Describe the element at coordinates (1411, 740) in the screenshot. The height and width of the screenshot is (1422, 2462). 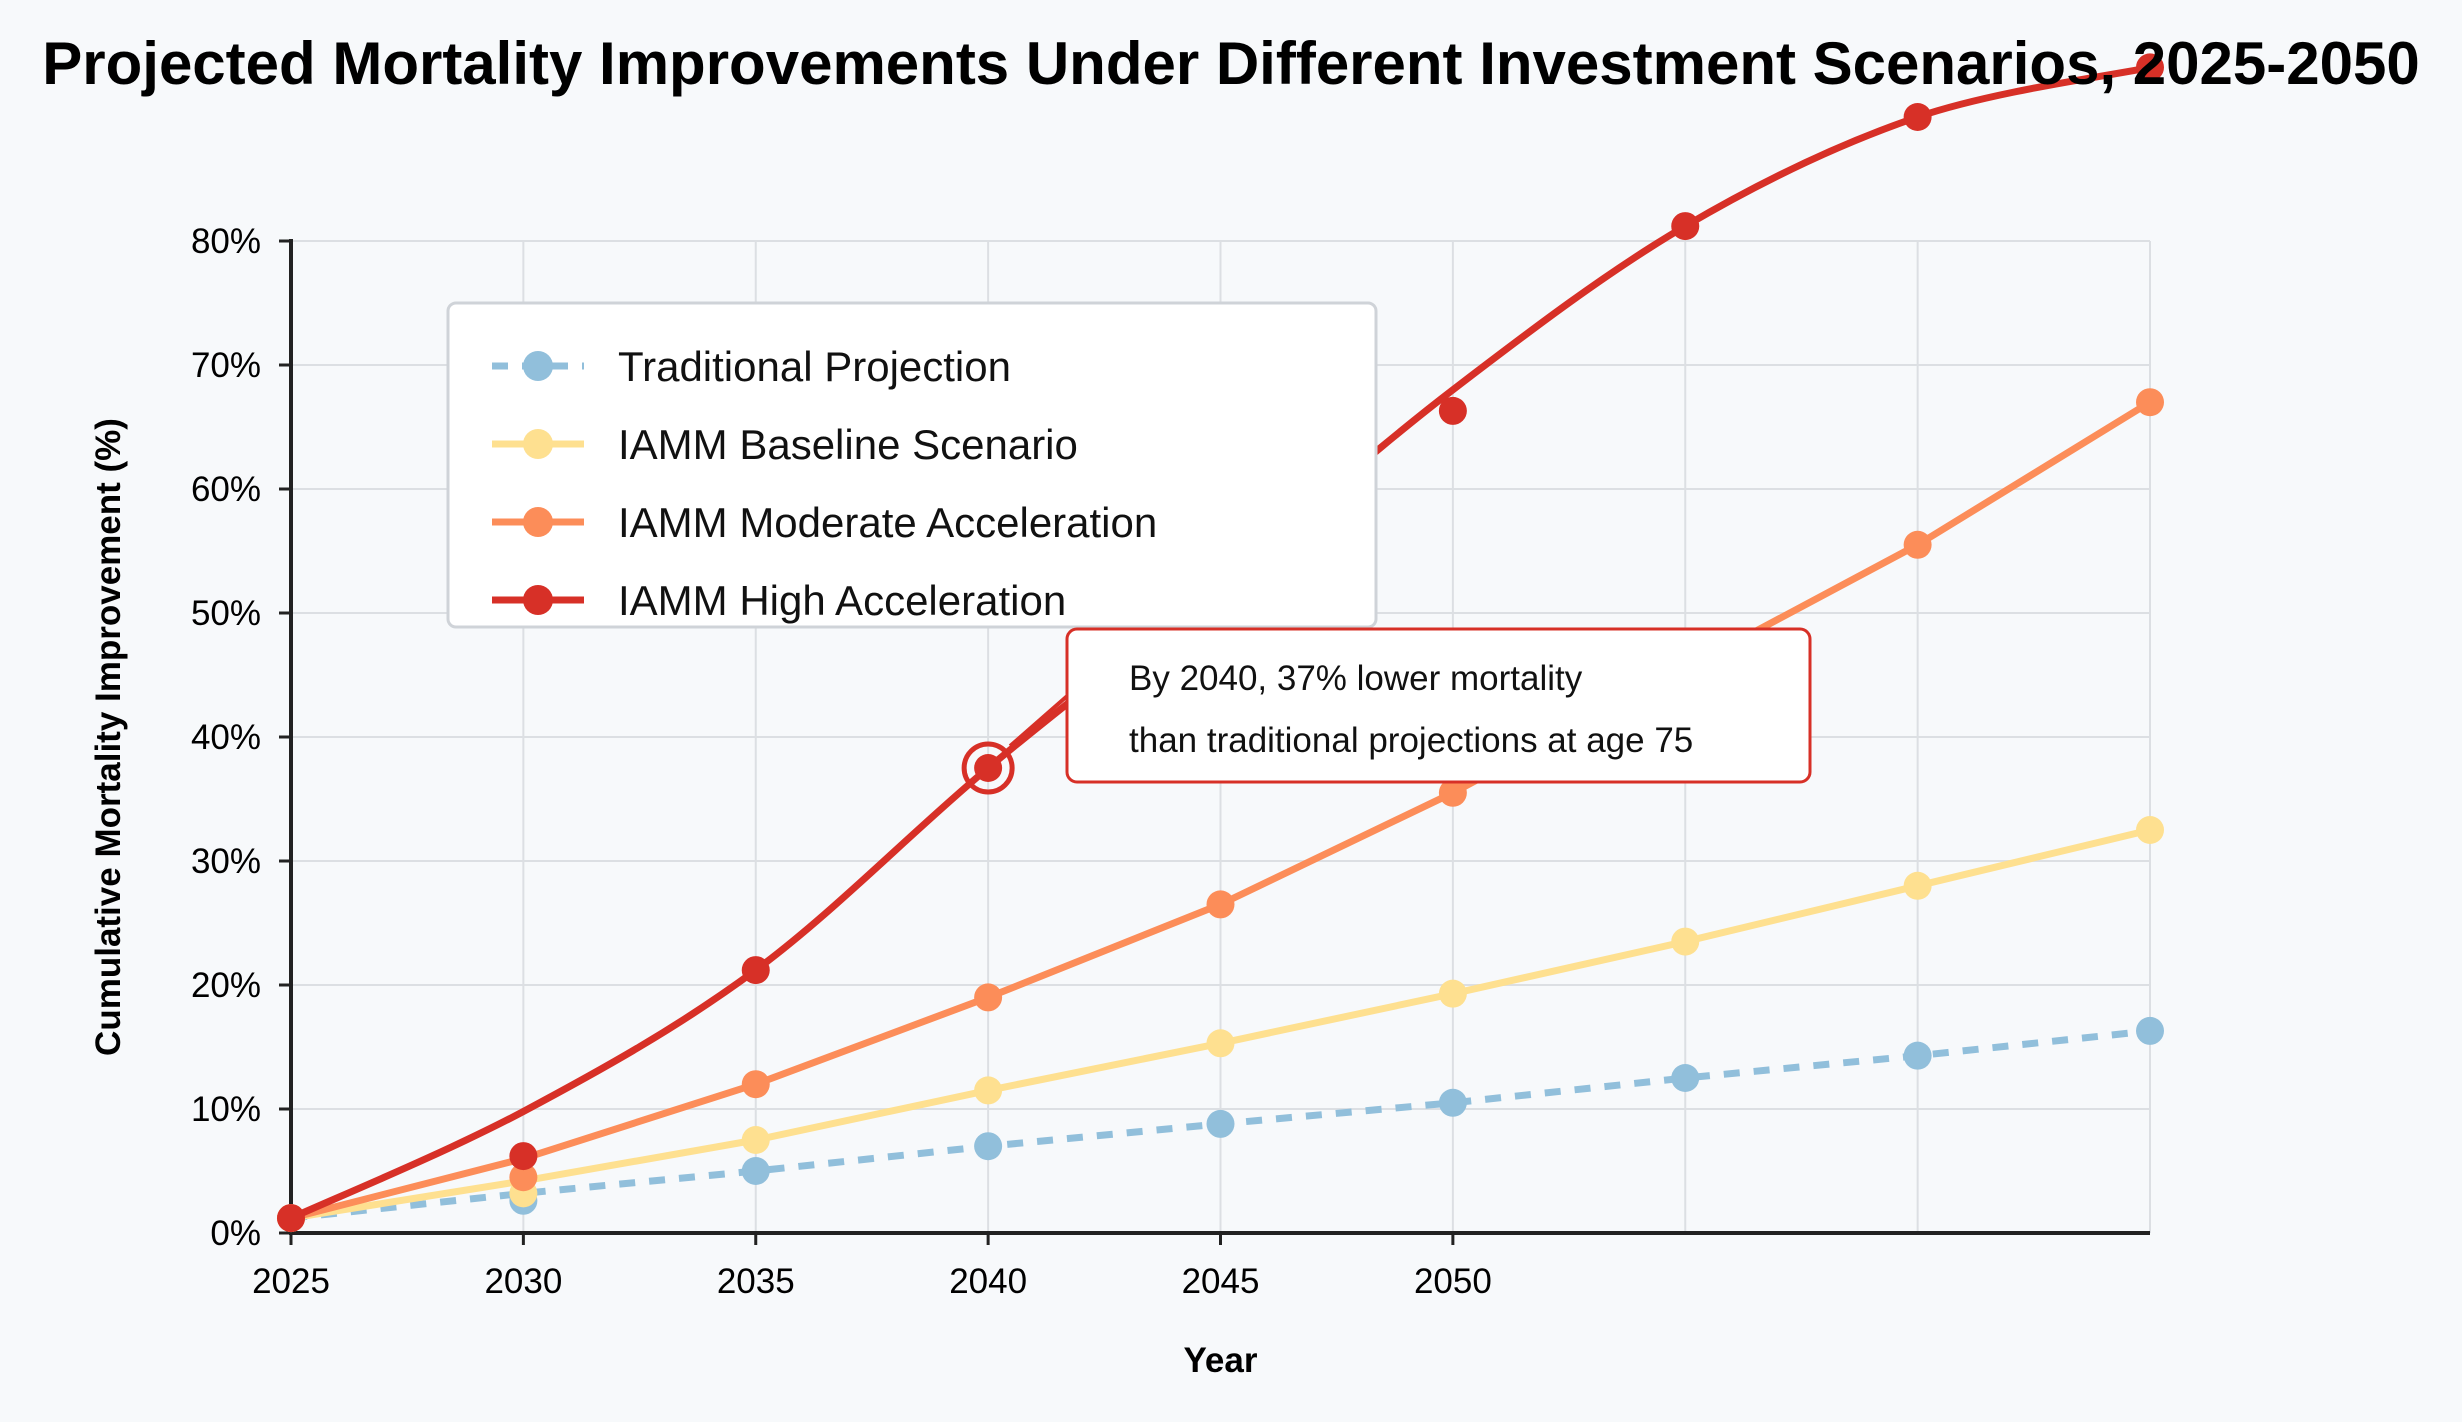
I see `annotation-text-line: than traditional projections at age 75` at that location.